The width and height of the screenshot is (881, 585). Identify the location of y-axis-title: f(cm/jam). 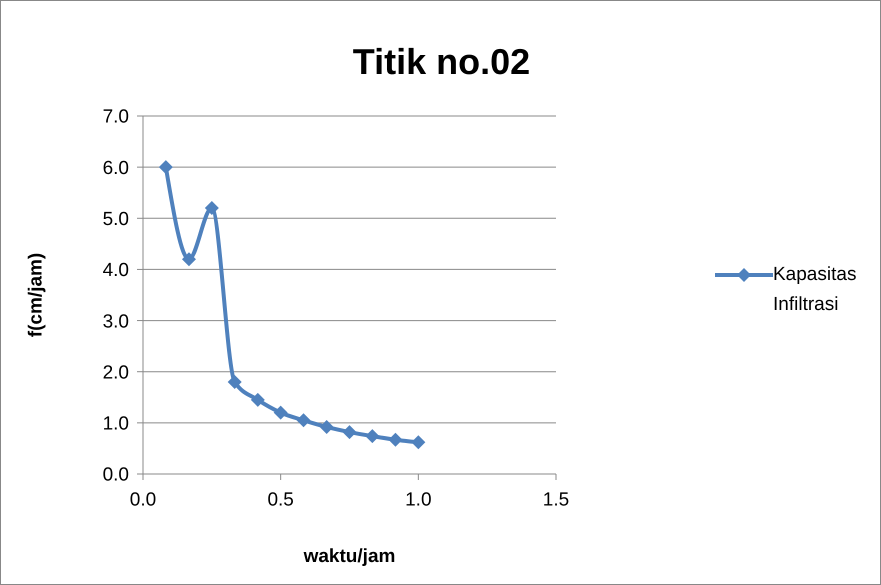
(36, 295).